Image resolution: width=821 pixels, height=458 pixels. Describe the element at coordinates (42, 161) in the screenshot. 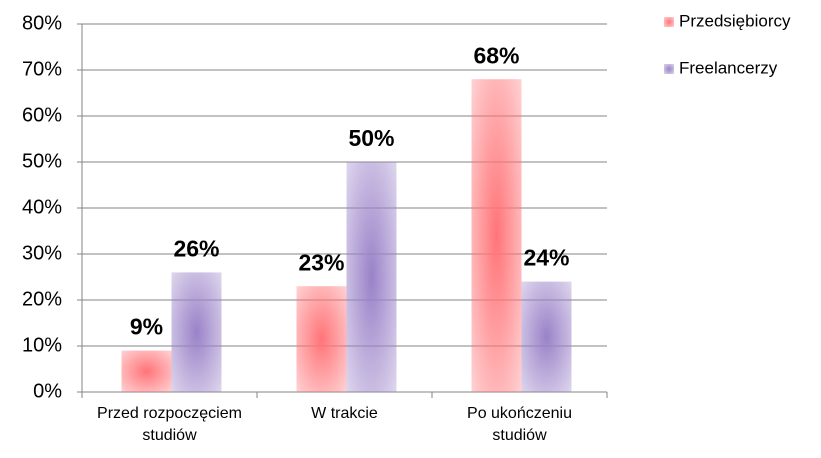

I see `y-tick-label: 50%` at that location.